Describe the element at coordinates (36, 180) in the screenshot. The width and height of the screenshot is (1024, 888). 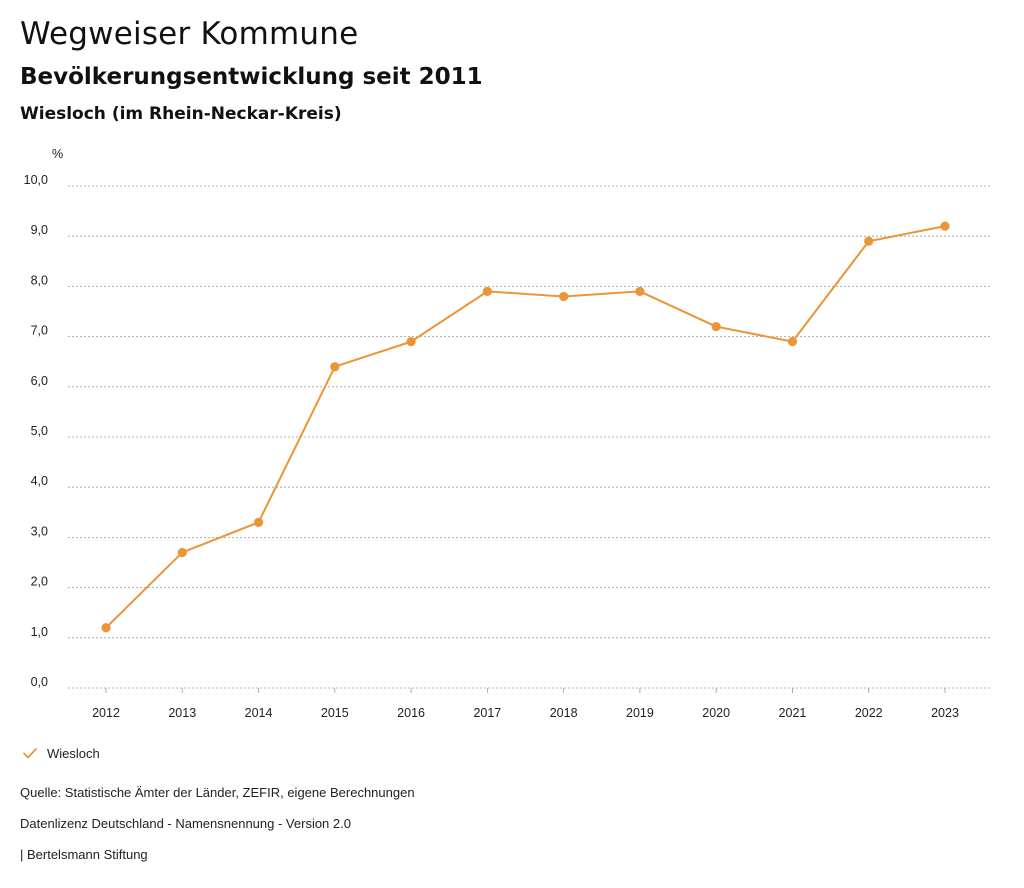
I see `y-tick-label: 10,0` at that location.